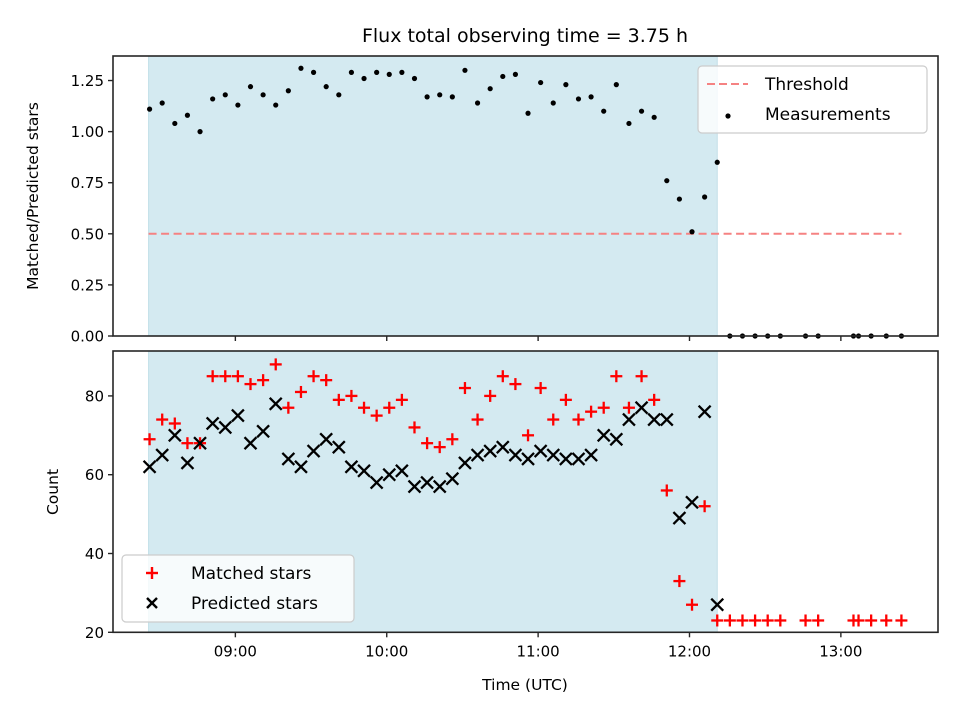 Image resolution: width=960 pixels, height=720 pixels. What do you see at coordinates (828, 115) in the screenshot?
I see `legend-measurements-label: Measurements` at bounding box center [828, 115].